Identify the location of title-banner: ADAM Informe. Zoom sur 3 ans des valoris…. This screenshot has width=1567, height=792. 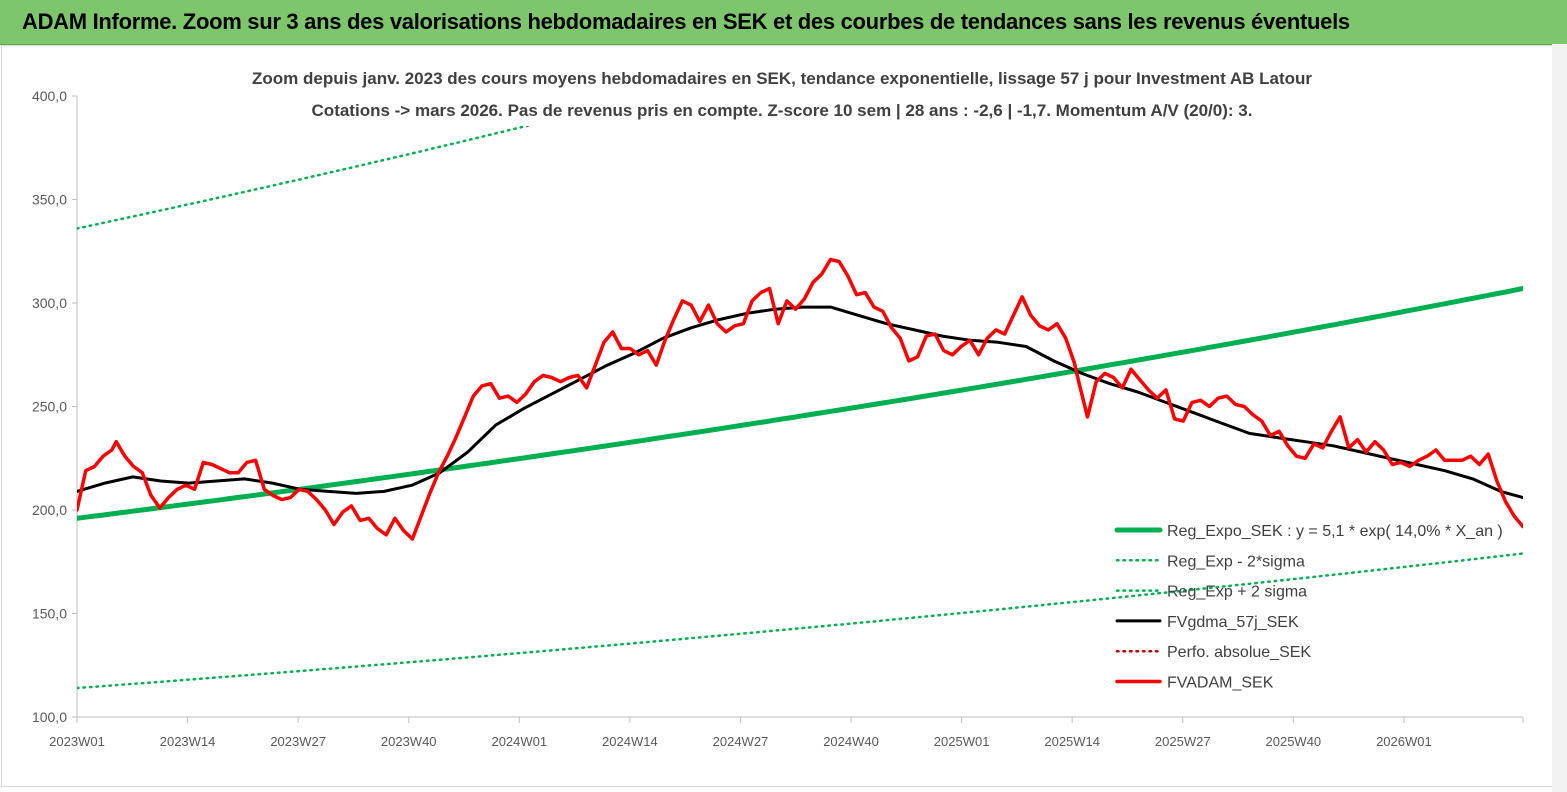
(783, 22).